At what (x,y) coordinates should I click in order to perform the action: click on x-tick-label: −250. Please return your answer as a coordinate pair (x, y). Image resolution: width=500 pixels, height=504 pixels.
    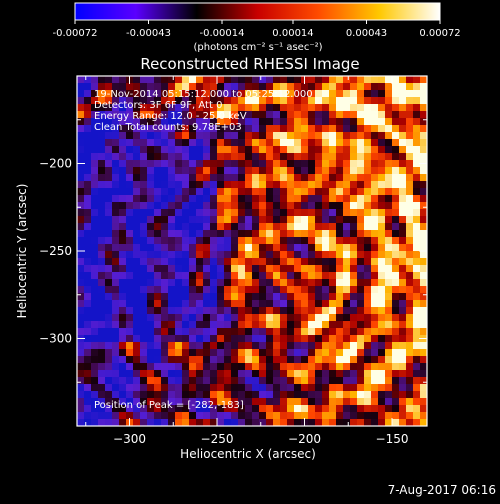
    Looking at the image, I should click on (217, 439).